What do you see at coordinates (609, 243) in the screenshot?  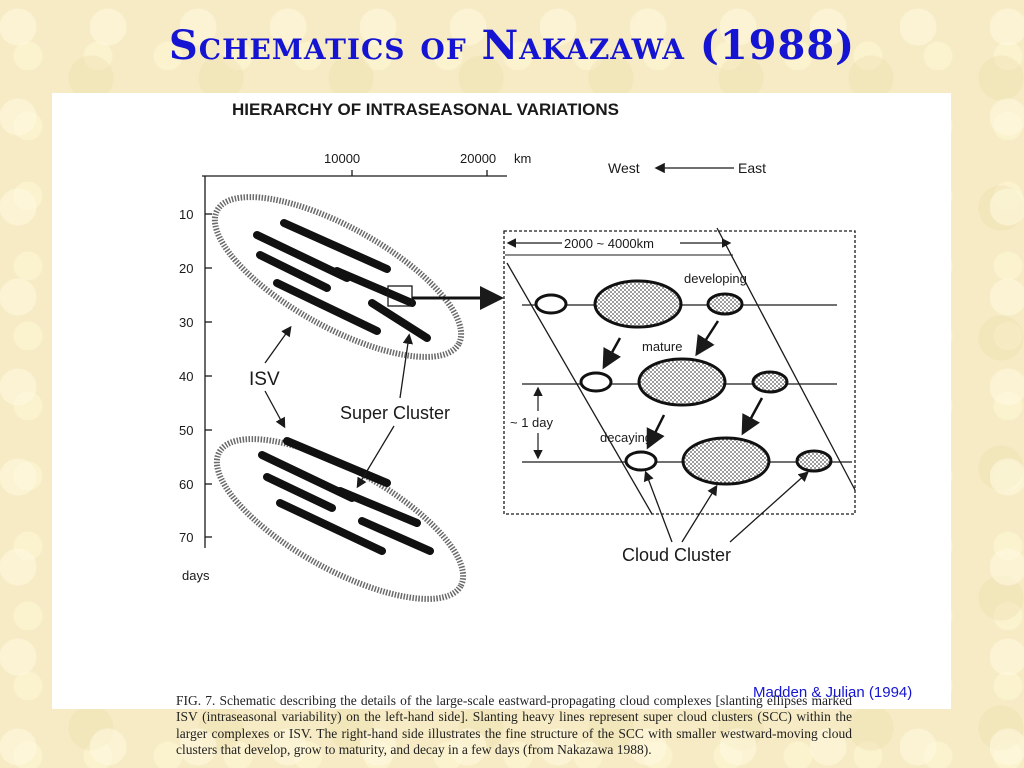 I see `scale-label: 2000 ~ 4000km` at bounding box center [609, 243].